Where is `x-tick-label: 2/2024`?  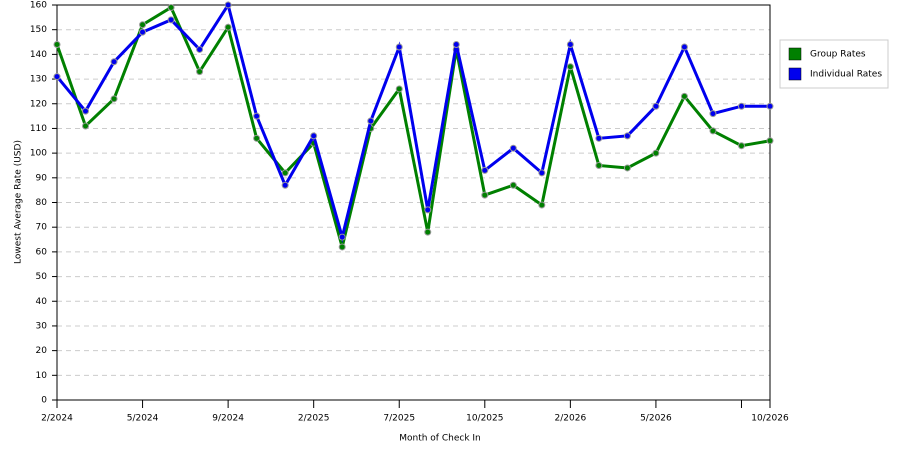
x-tick-label: 2/2024 is located at coordinates (57, 419).